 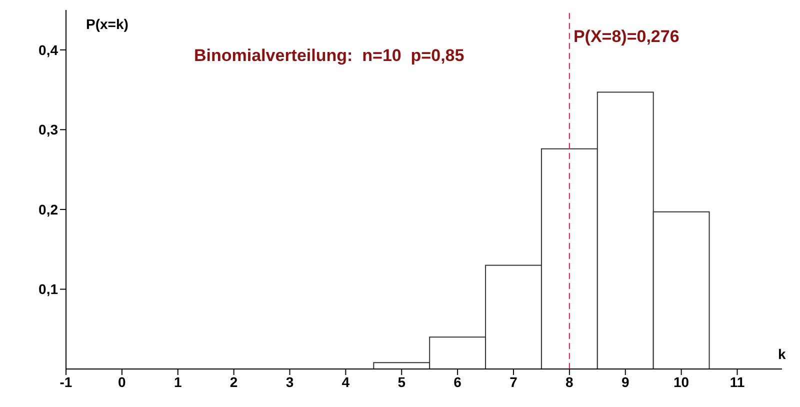 What do you see at coordinates (66, 382) in the screenshot?
I see `x-tick-label: -1` at bounding box center [66, 382].